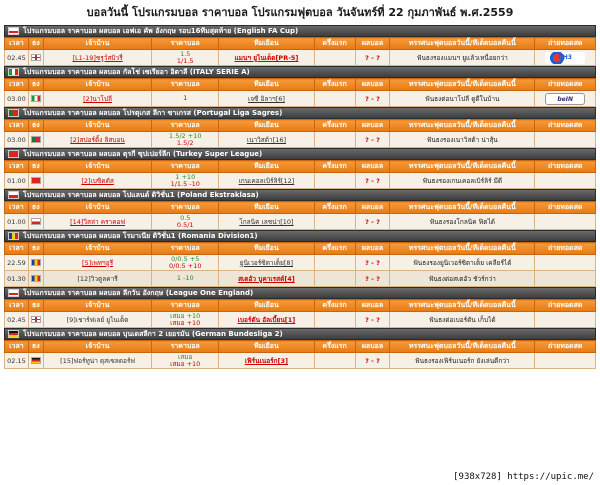 The height and width of the screenshot is (485, 600). What do you see at coordinates (97, 57) in the screenshot?
I see `home-team: [L1-19]ชรูว์สบิวรี่` at bounding box center [97, 57].